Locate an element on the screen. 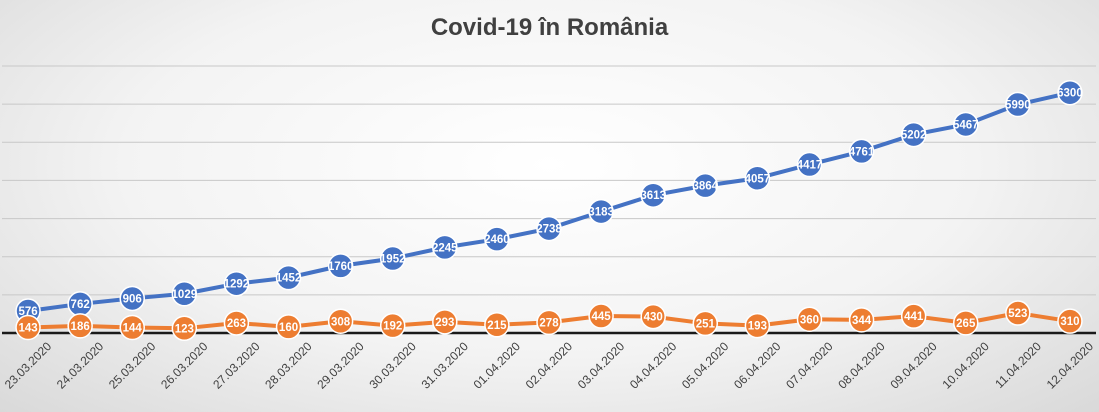 The image size is (1099, 412). series-1-data-label: 2460 is located at coordinates (497, 240).